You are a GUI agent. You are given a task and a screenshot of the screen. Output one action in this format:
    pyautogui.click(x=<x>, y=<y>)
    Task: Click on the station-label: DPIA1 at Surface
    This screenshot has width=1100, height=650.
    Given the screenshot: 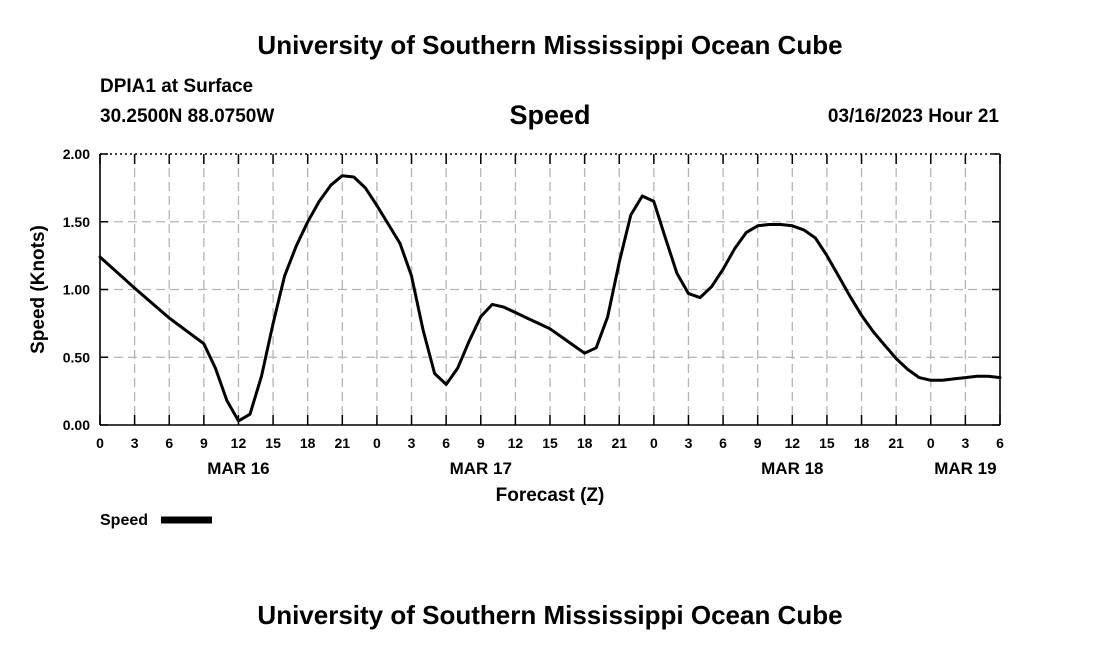 What is the action you would take?
    pyautogui.click(x=177, y=86)
    